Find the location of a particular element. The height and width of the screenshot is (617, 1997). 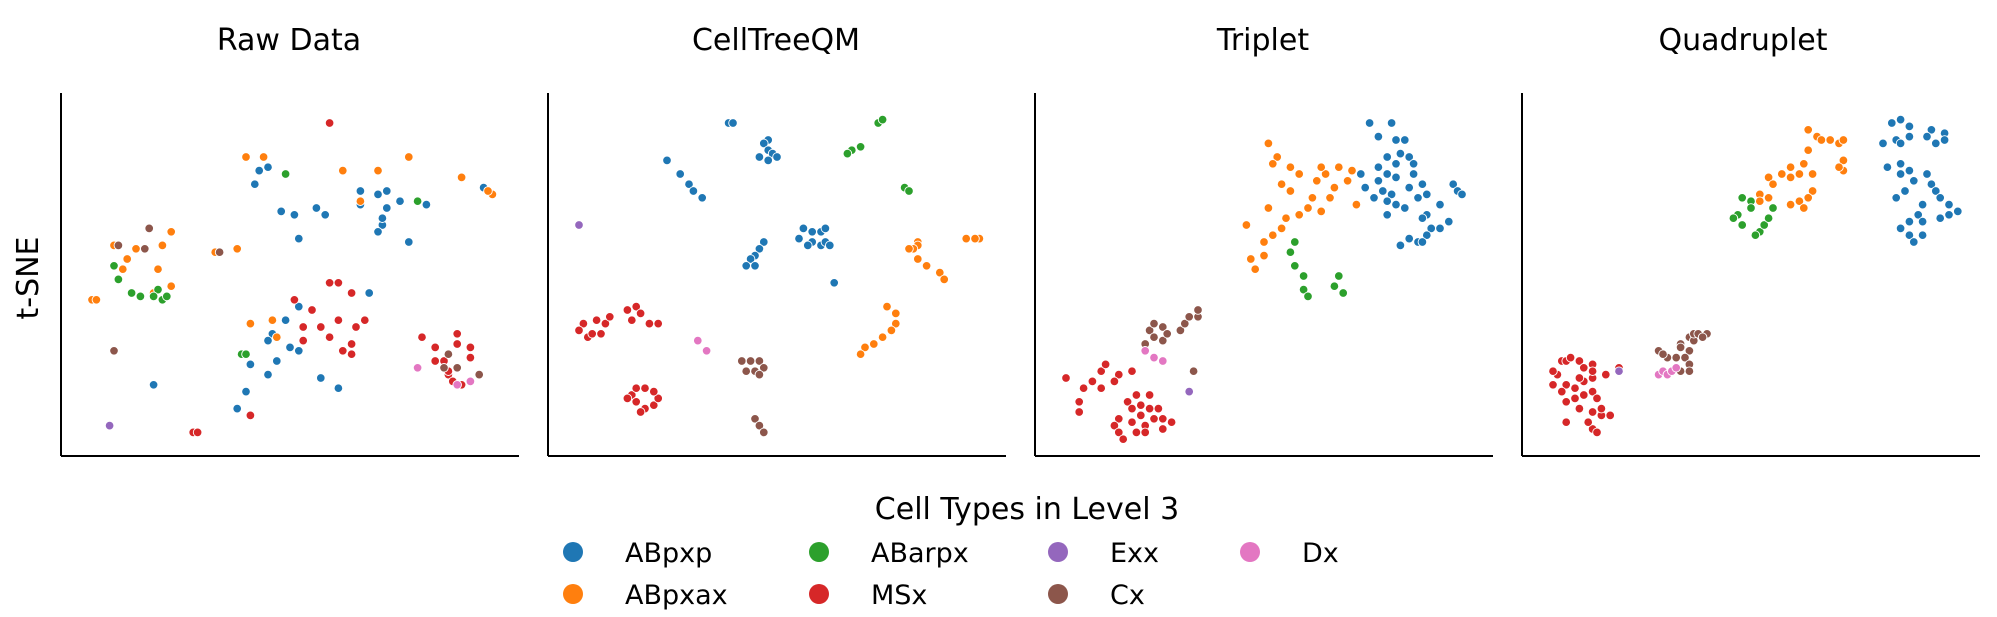

points-raw-data is located at coordinates (292, 278).